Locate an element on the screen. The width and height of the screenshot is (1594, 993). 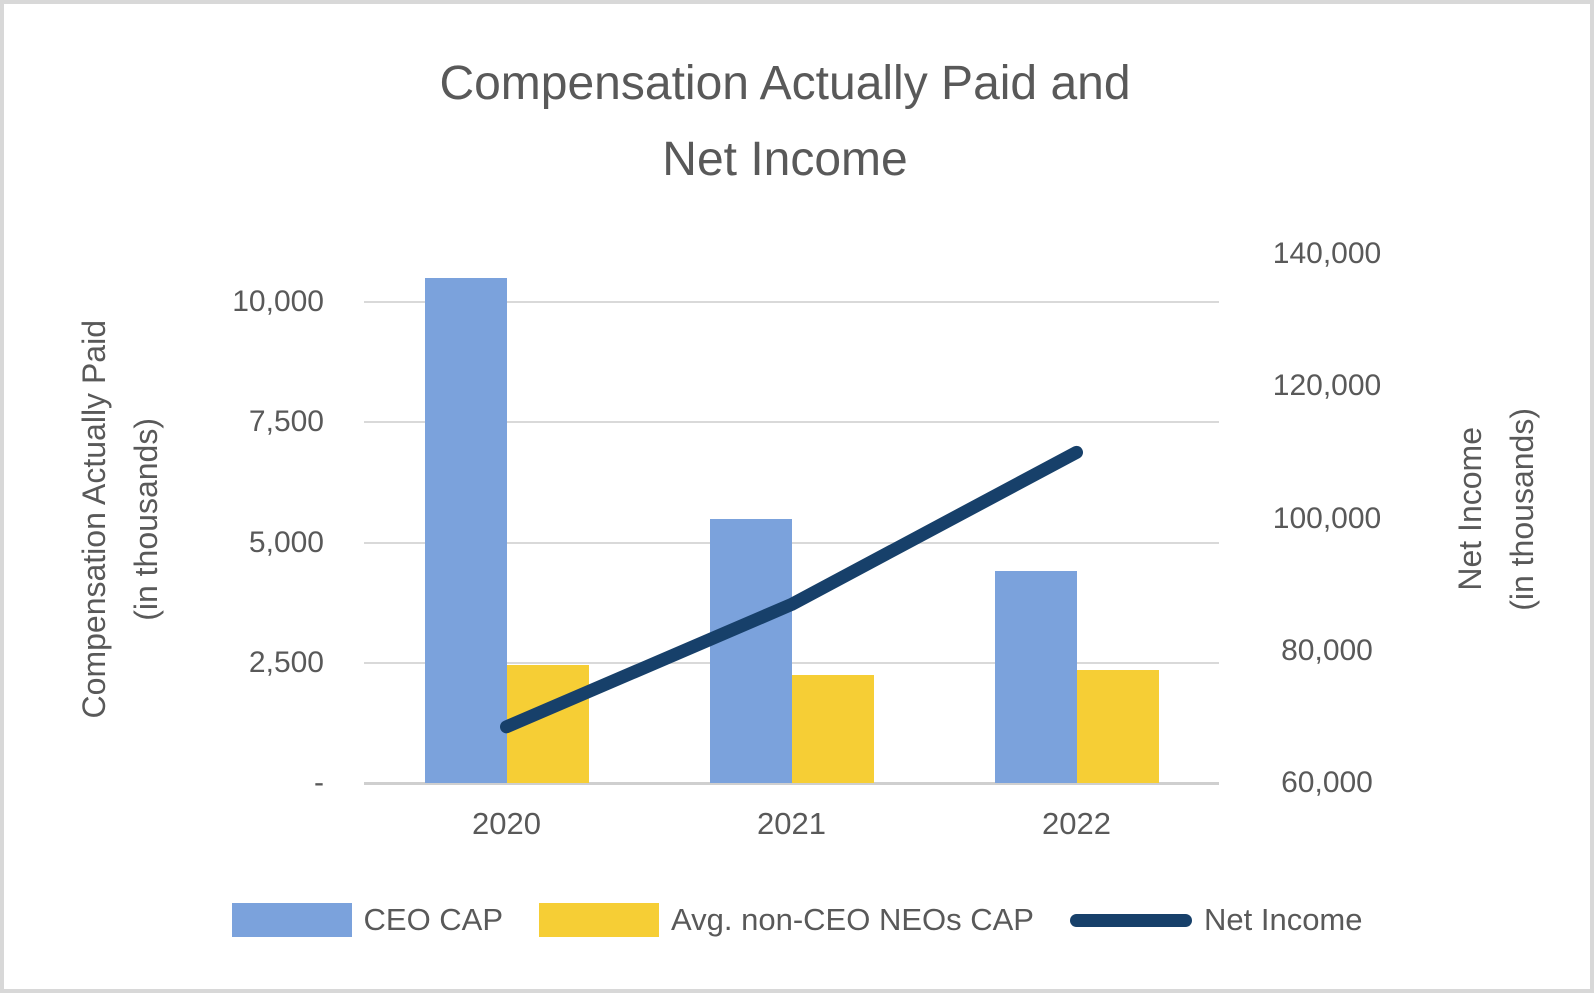
right-axis-title-line2: (in thousands) is located at coordinates (1522, 509).